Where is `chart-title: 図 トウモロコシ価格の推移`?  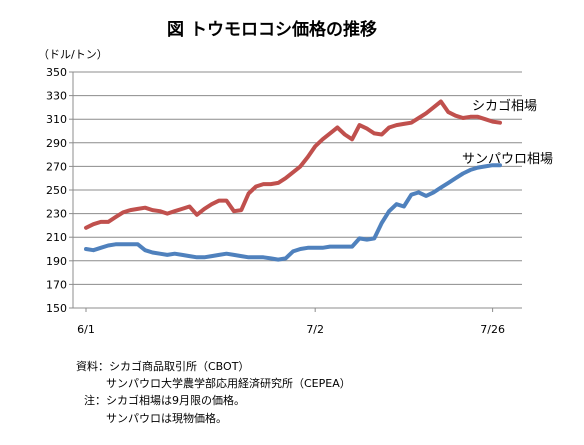
chart-title: 図 トウモロコシ価格の推移 is located at coordinates (272, 29).